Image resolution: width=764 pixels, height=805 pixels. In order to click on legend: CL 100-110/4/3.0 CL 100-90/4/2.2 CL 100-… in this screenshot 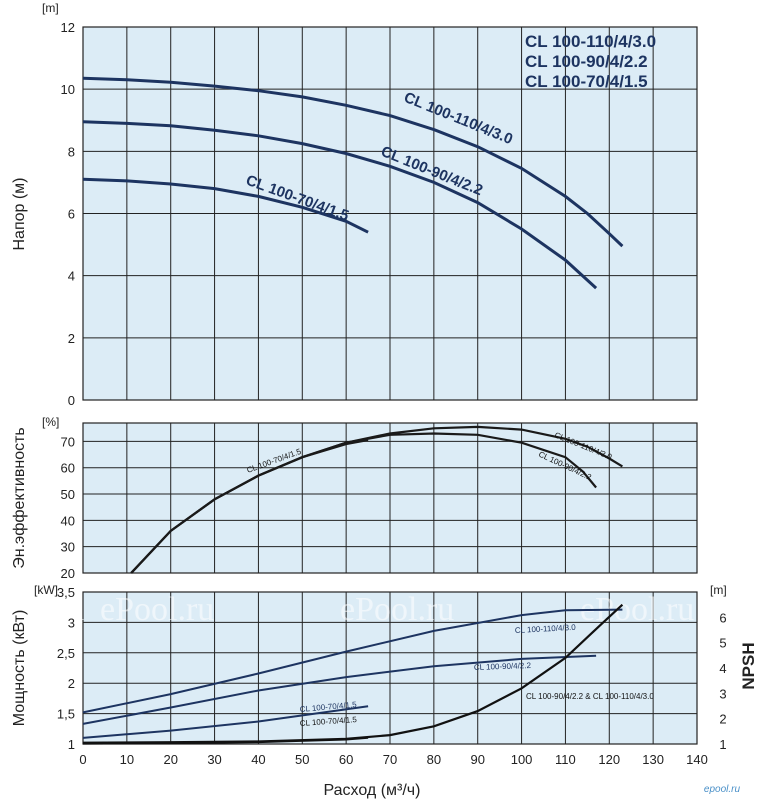, I will do `click(590, 61)`.